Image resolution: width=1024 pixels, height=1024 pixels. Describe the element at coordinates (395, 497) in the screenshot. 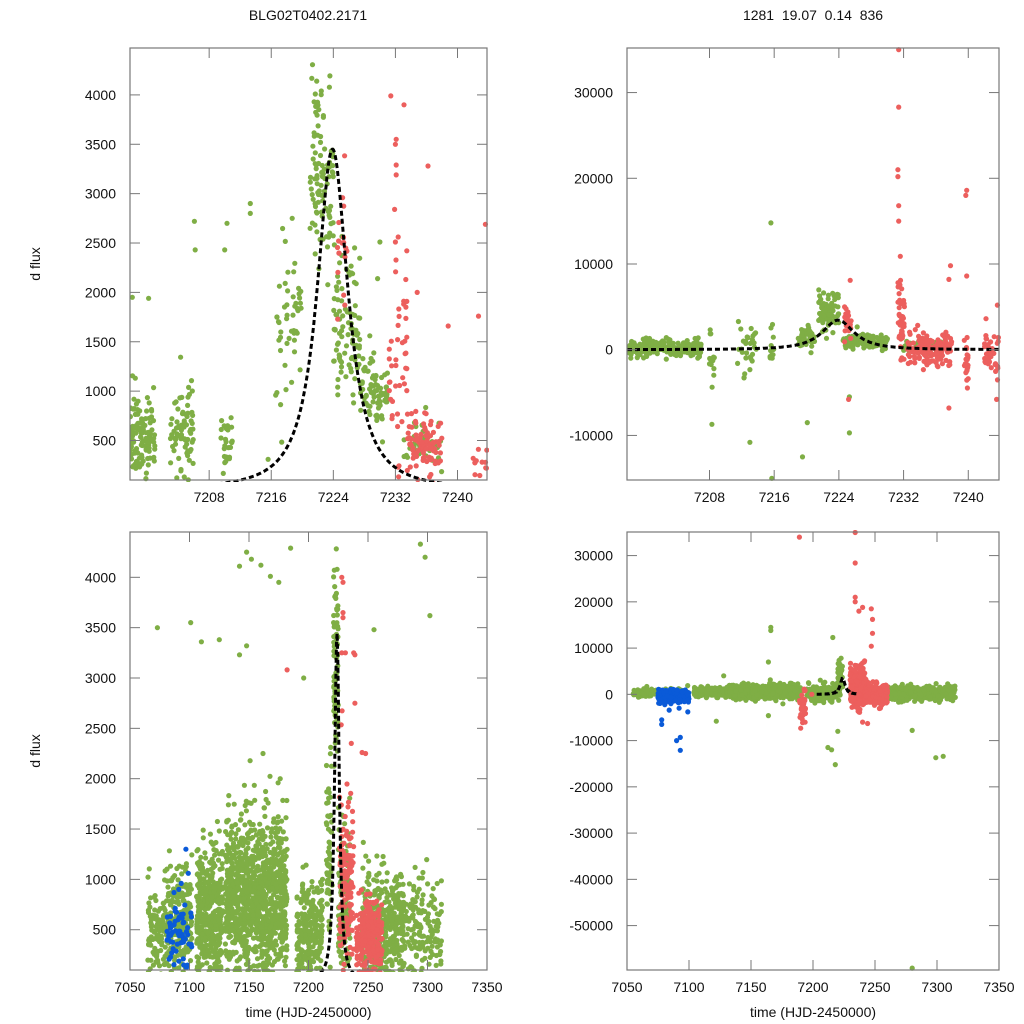

I see `x-tick-label: 7232` at that location.